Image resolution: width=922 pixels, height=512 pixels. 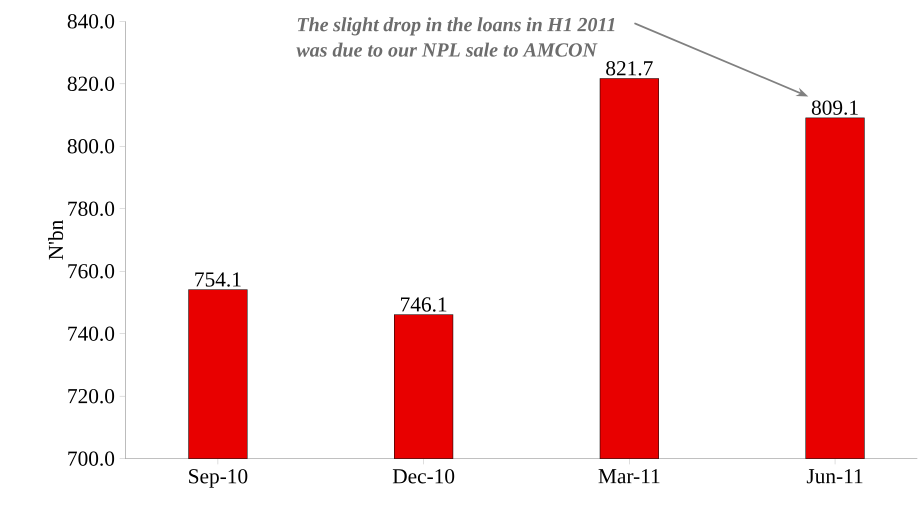 What do you see at coordinates (91, 458) in the screenshot?
I see `y-tick-label: 700.0` at bounding box center [91, 458].